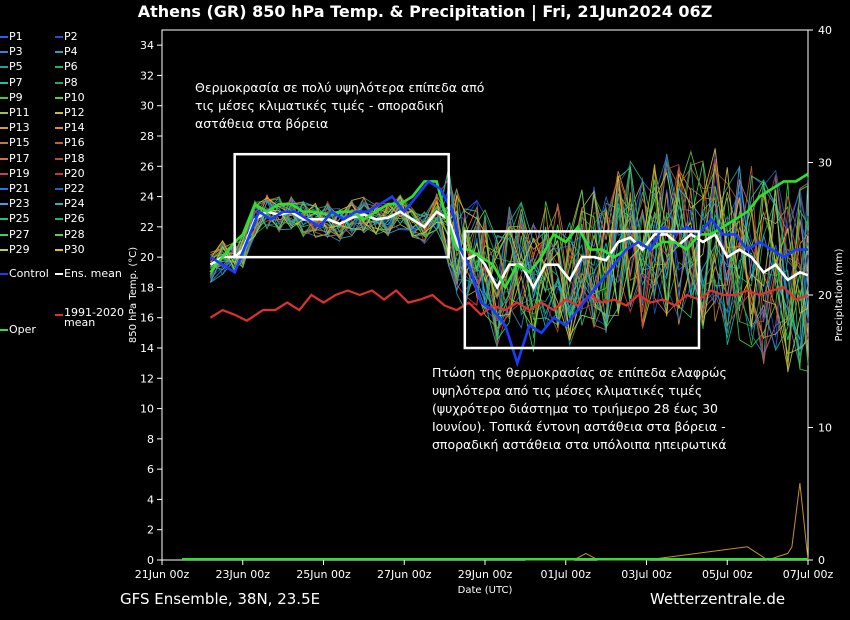 The height and width of the screenshot is (620, 850). Describe the element at coordinates (147, 45) in the screenshot. I see `y-tick-label: 34` at that location.